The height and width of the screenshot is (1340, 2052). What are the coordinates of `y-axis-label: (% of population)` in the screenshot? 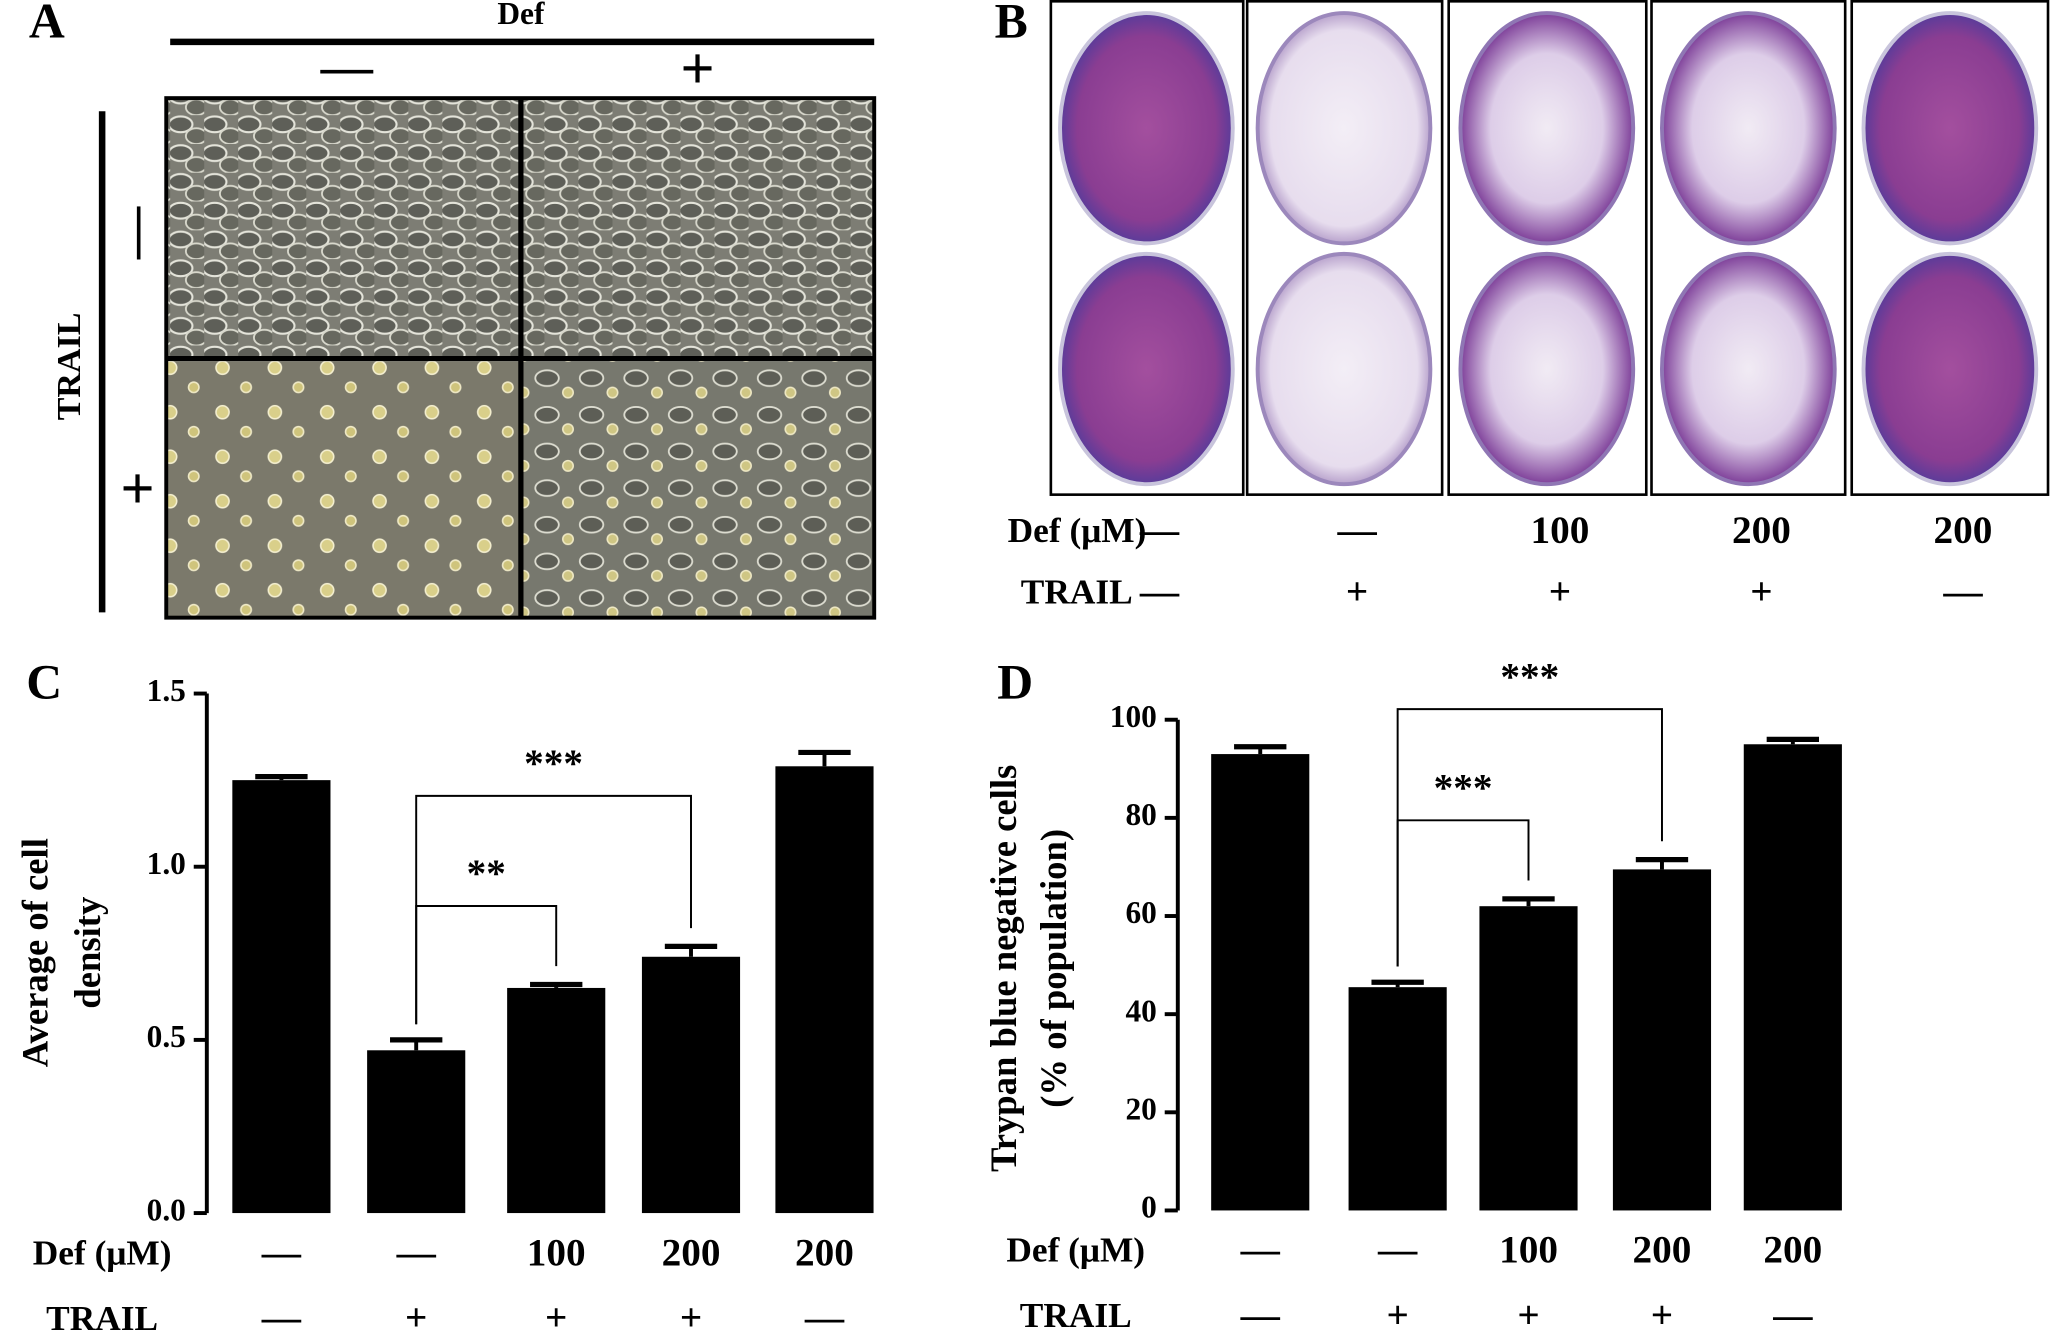 It's located at (1053, 968).